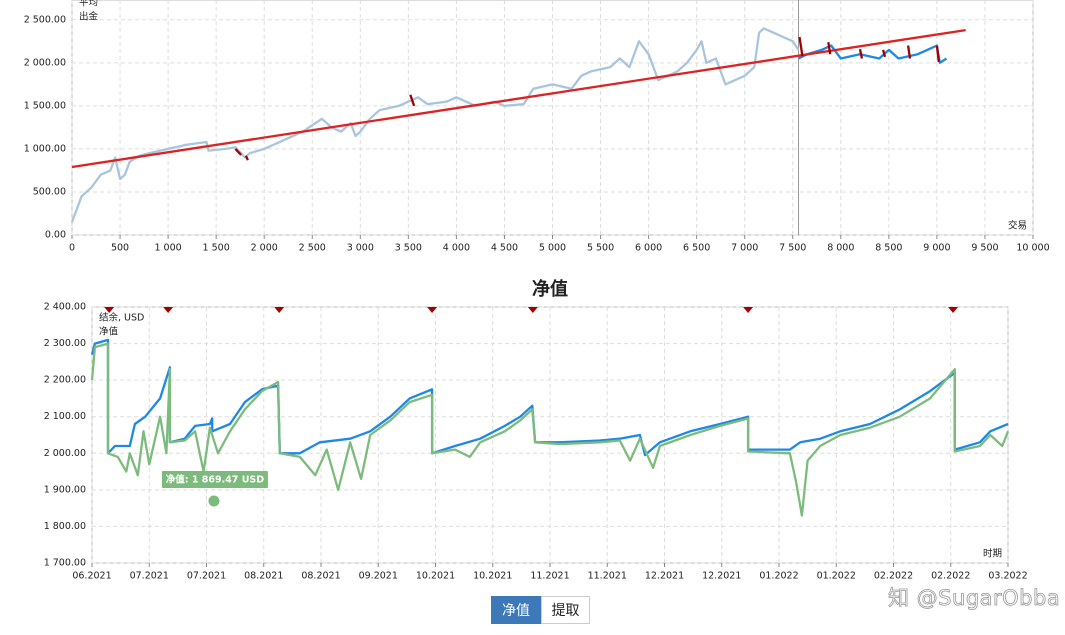  What do you see at coordinates (792, 248) in the screenshot?
I see `x-tick-label: 7 500` at bounding box center [792, 248].